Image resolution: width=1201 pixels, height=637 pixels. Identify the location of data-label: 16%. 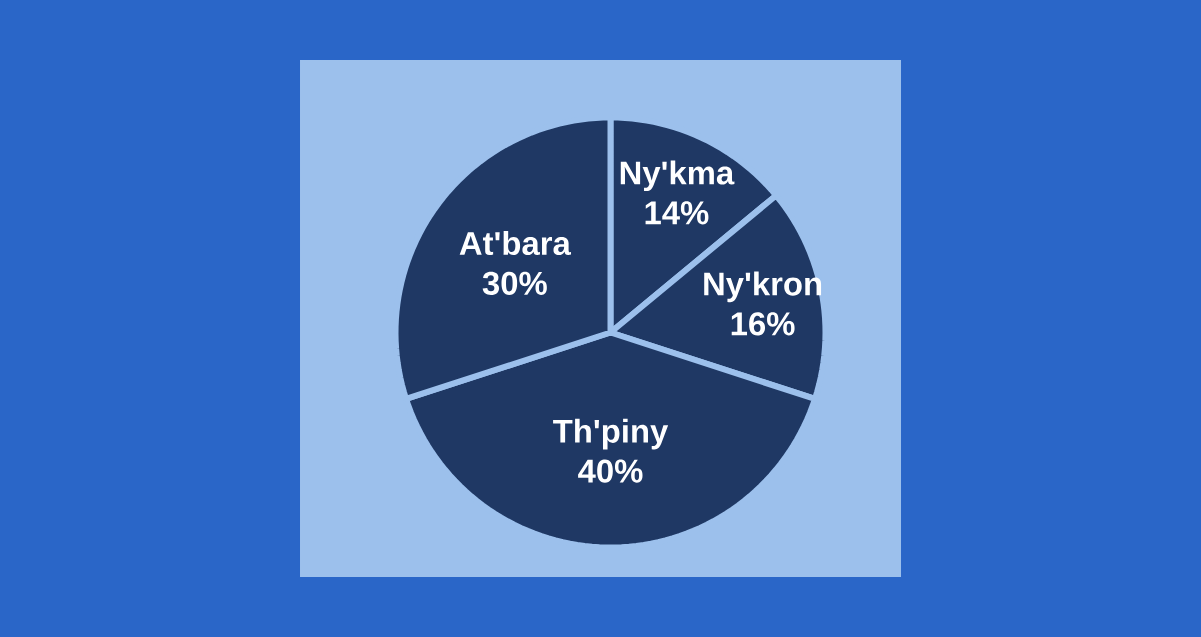
(763, 324).